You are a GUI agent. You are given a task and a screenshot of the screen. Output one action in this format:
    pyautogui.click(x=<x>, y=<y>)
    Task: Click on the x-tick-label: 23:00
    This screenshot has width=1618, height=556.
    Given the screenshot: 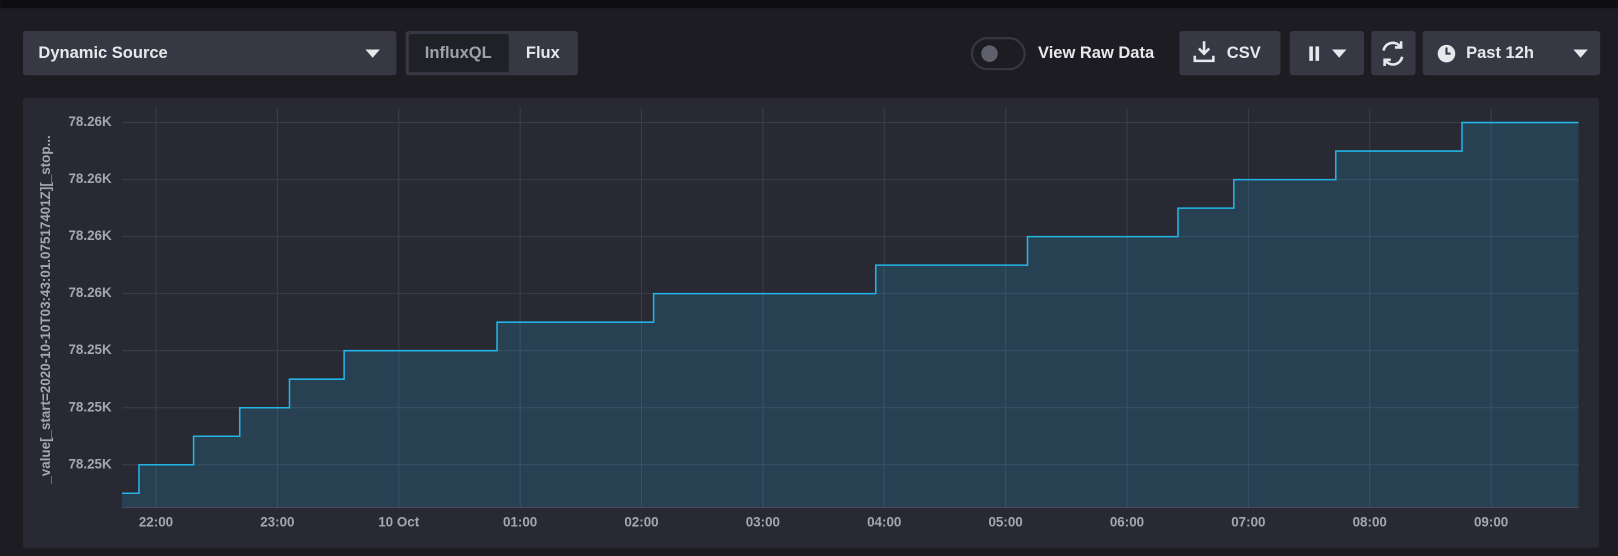 What is the action you would take?
    pyautogui.click(x=277, y=522)
    